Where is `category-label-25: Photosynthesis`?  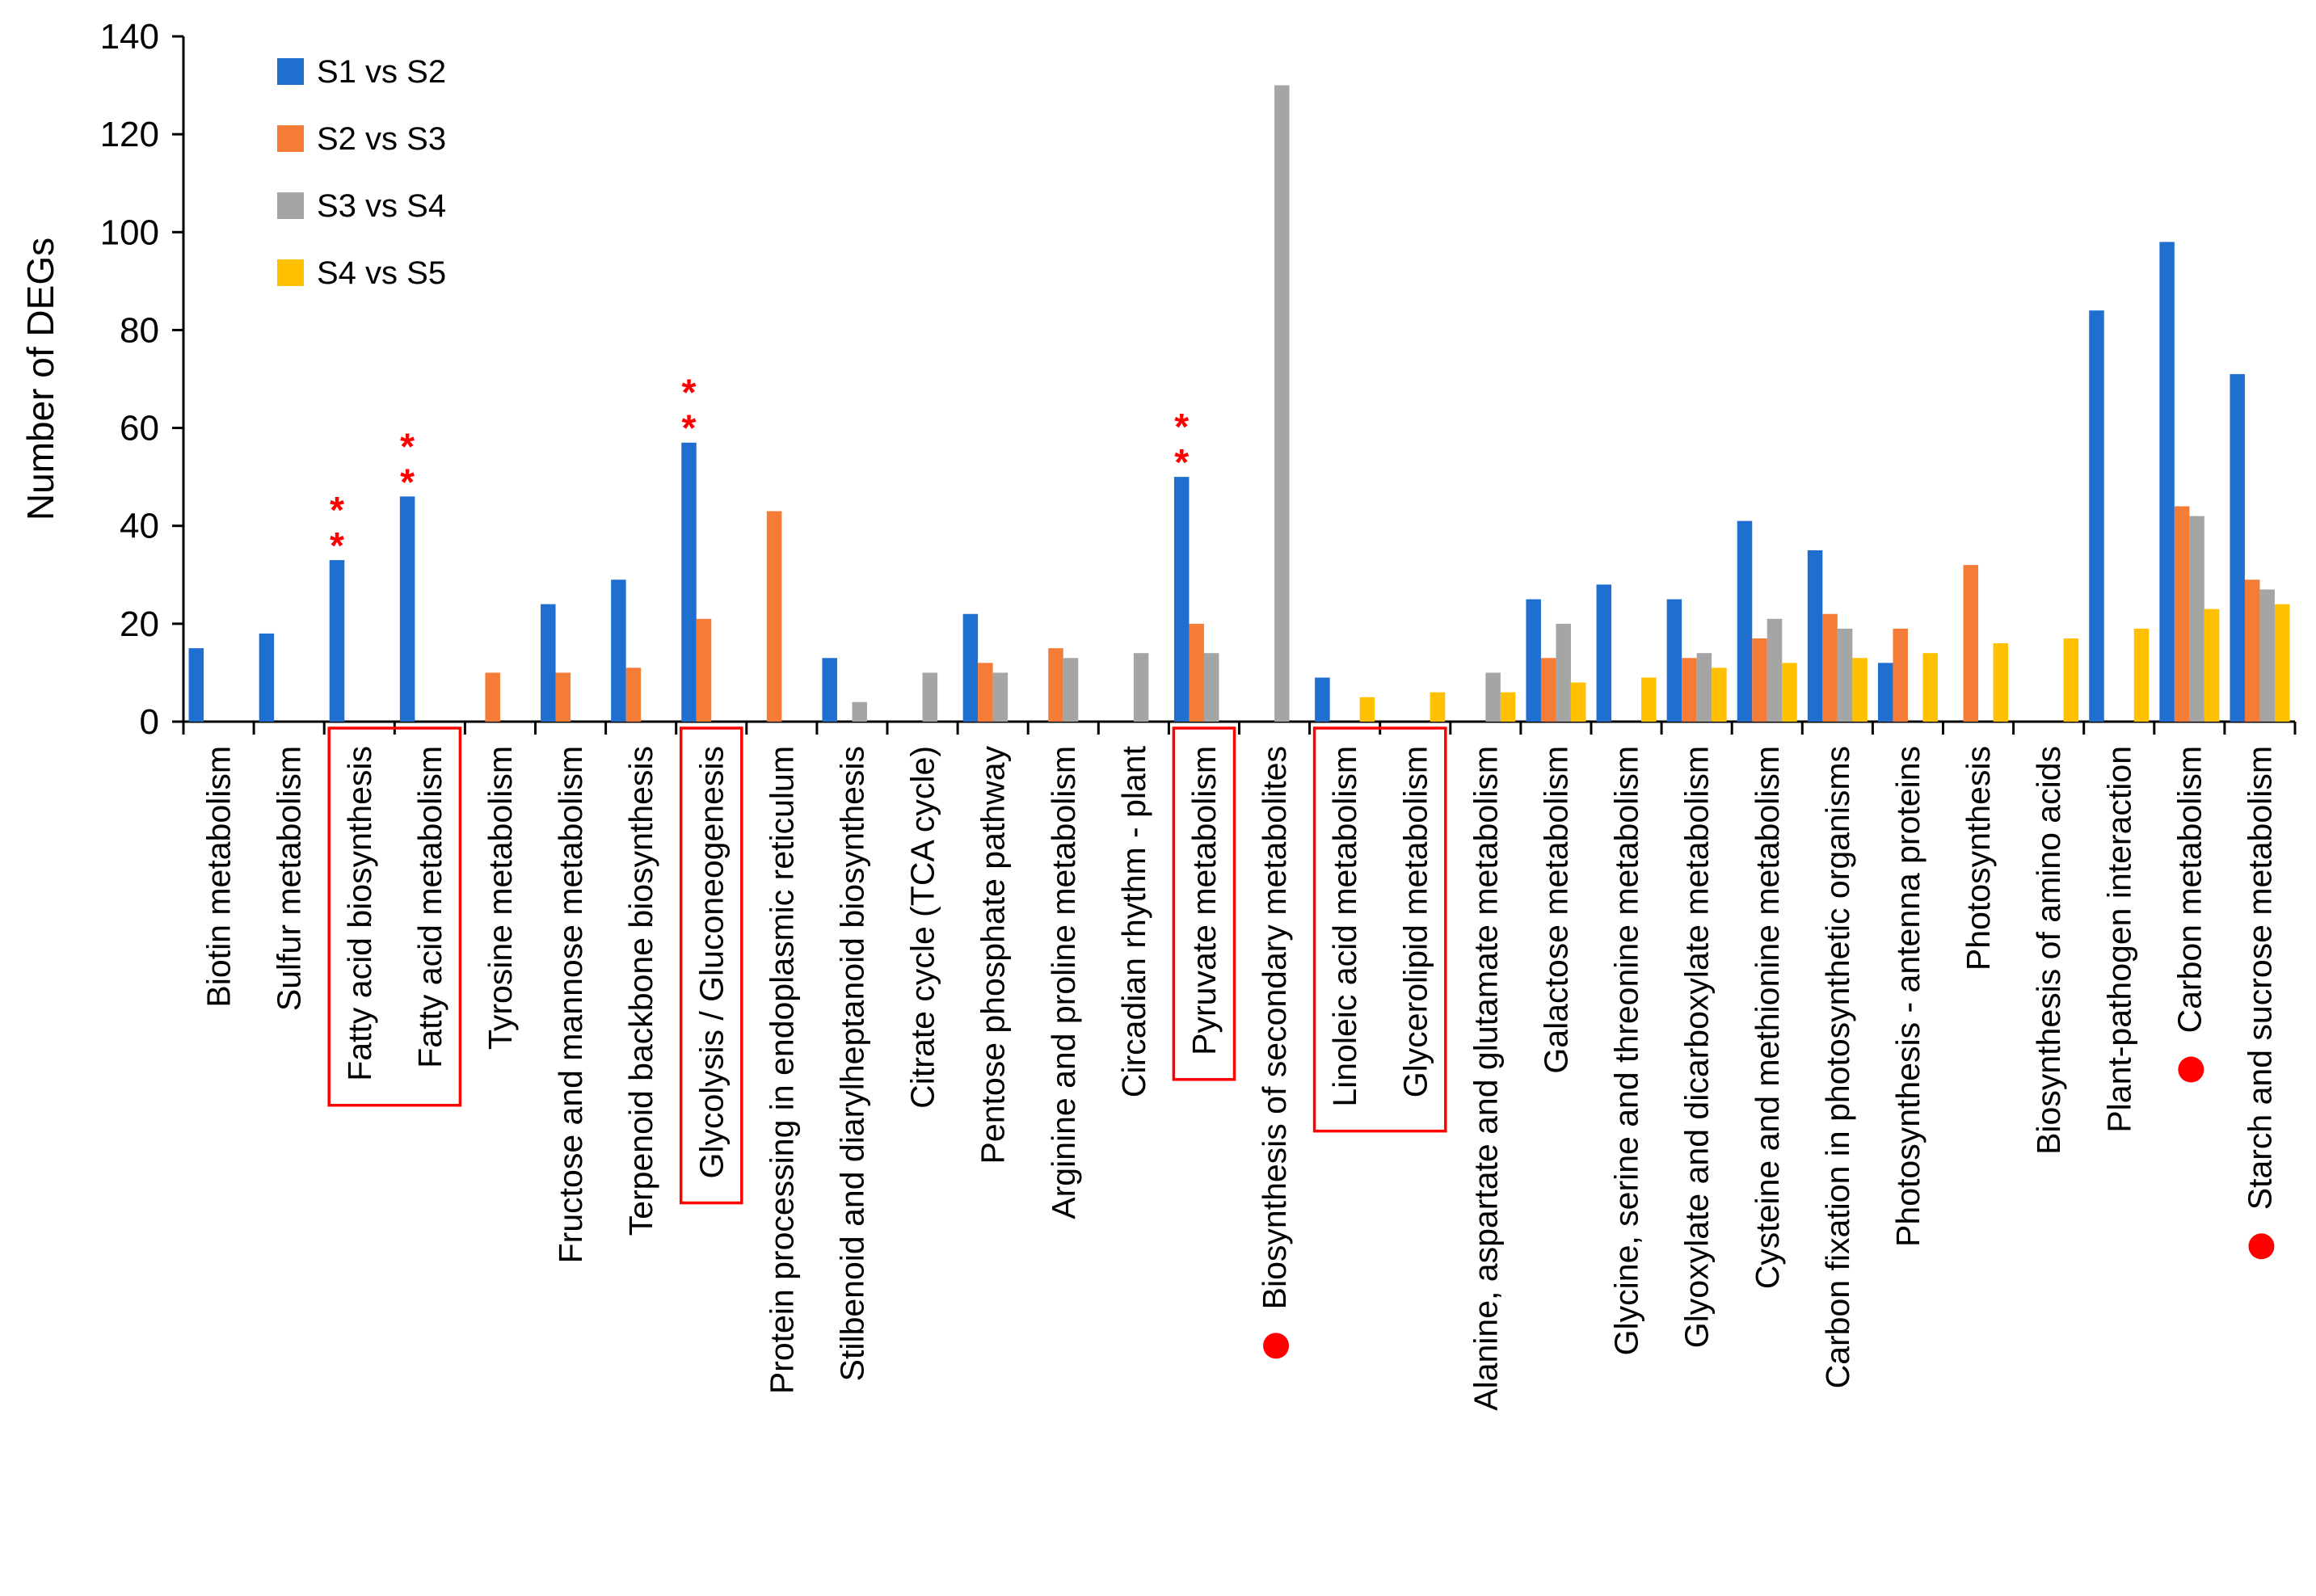
category-label-25: Photosynthesis is located at coordinates (1978, 859).